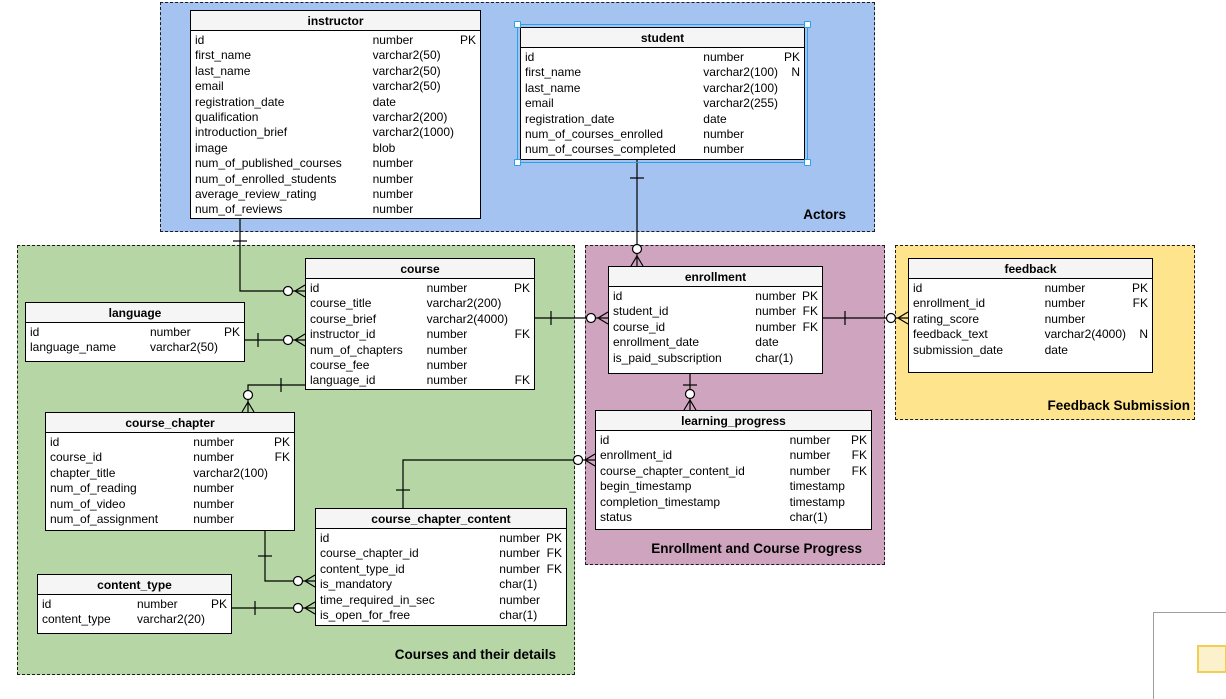 This screenshot has height=699, width=1226. I want to click on edge-course-enrollment, so click(572, 318).